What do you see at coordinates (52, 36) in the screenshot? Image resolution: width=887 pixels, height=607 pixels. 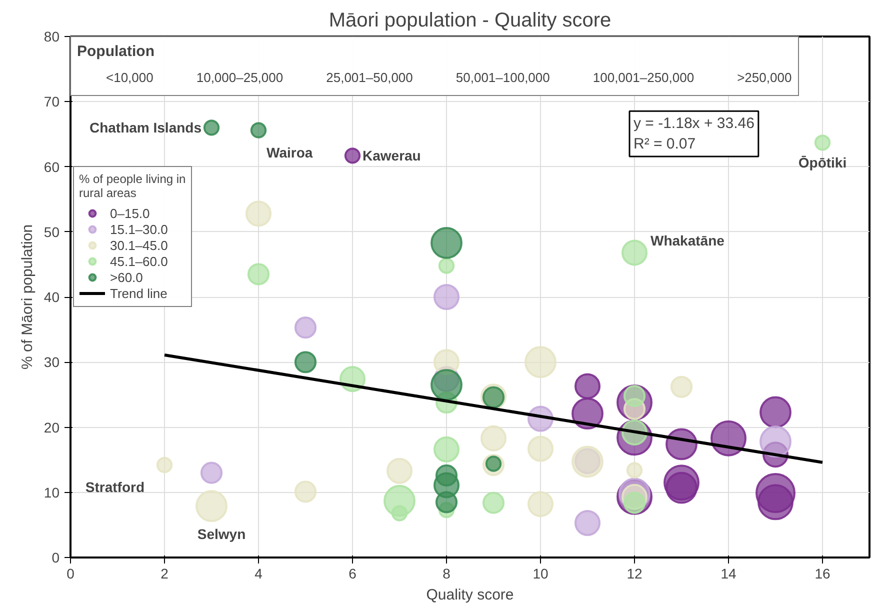 I see `y-tick-label: 80` at bounding box center [52, 36].